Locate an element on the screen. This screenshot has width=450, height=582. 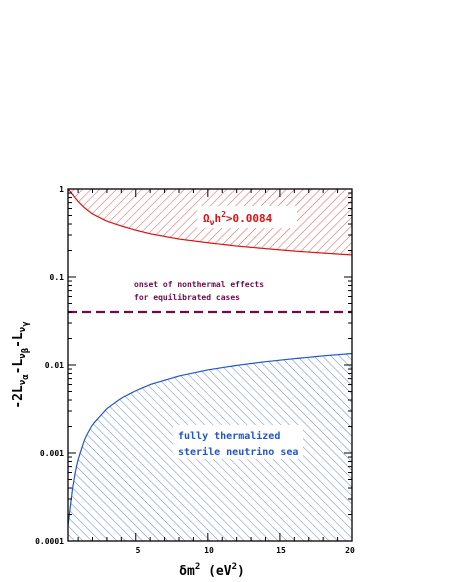
y-tick-label: 0.0001 is located at coordinates (49, 541).